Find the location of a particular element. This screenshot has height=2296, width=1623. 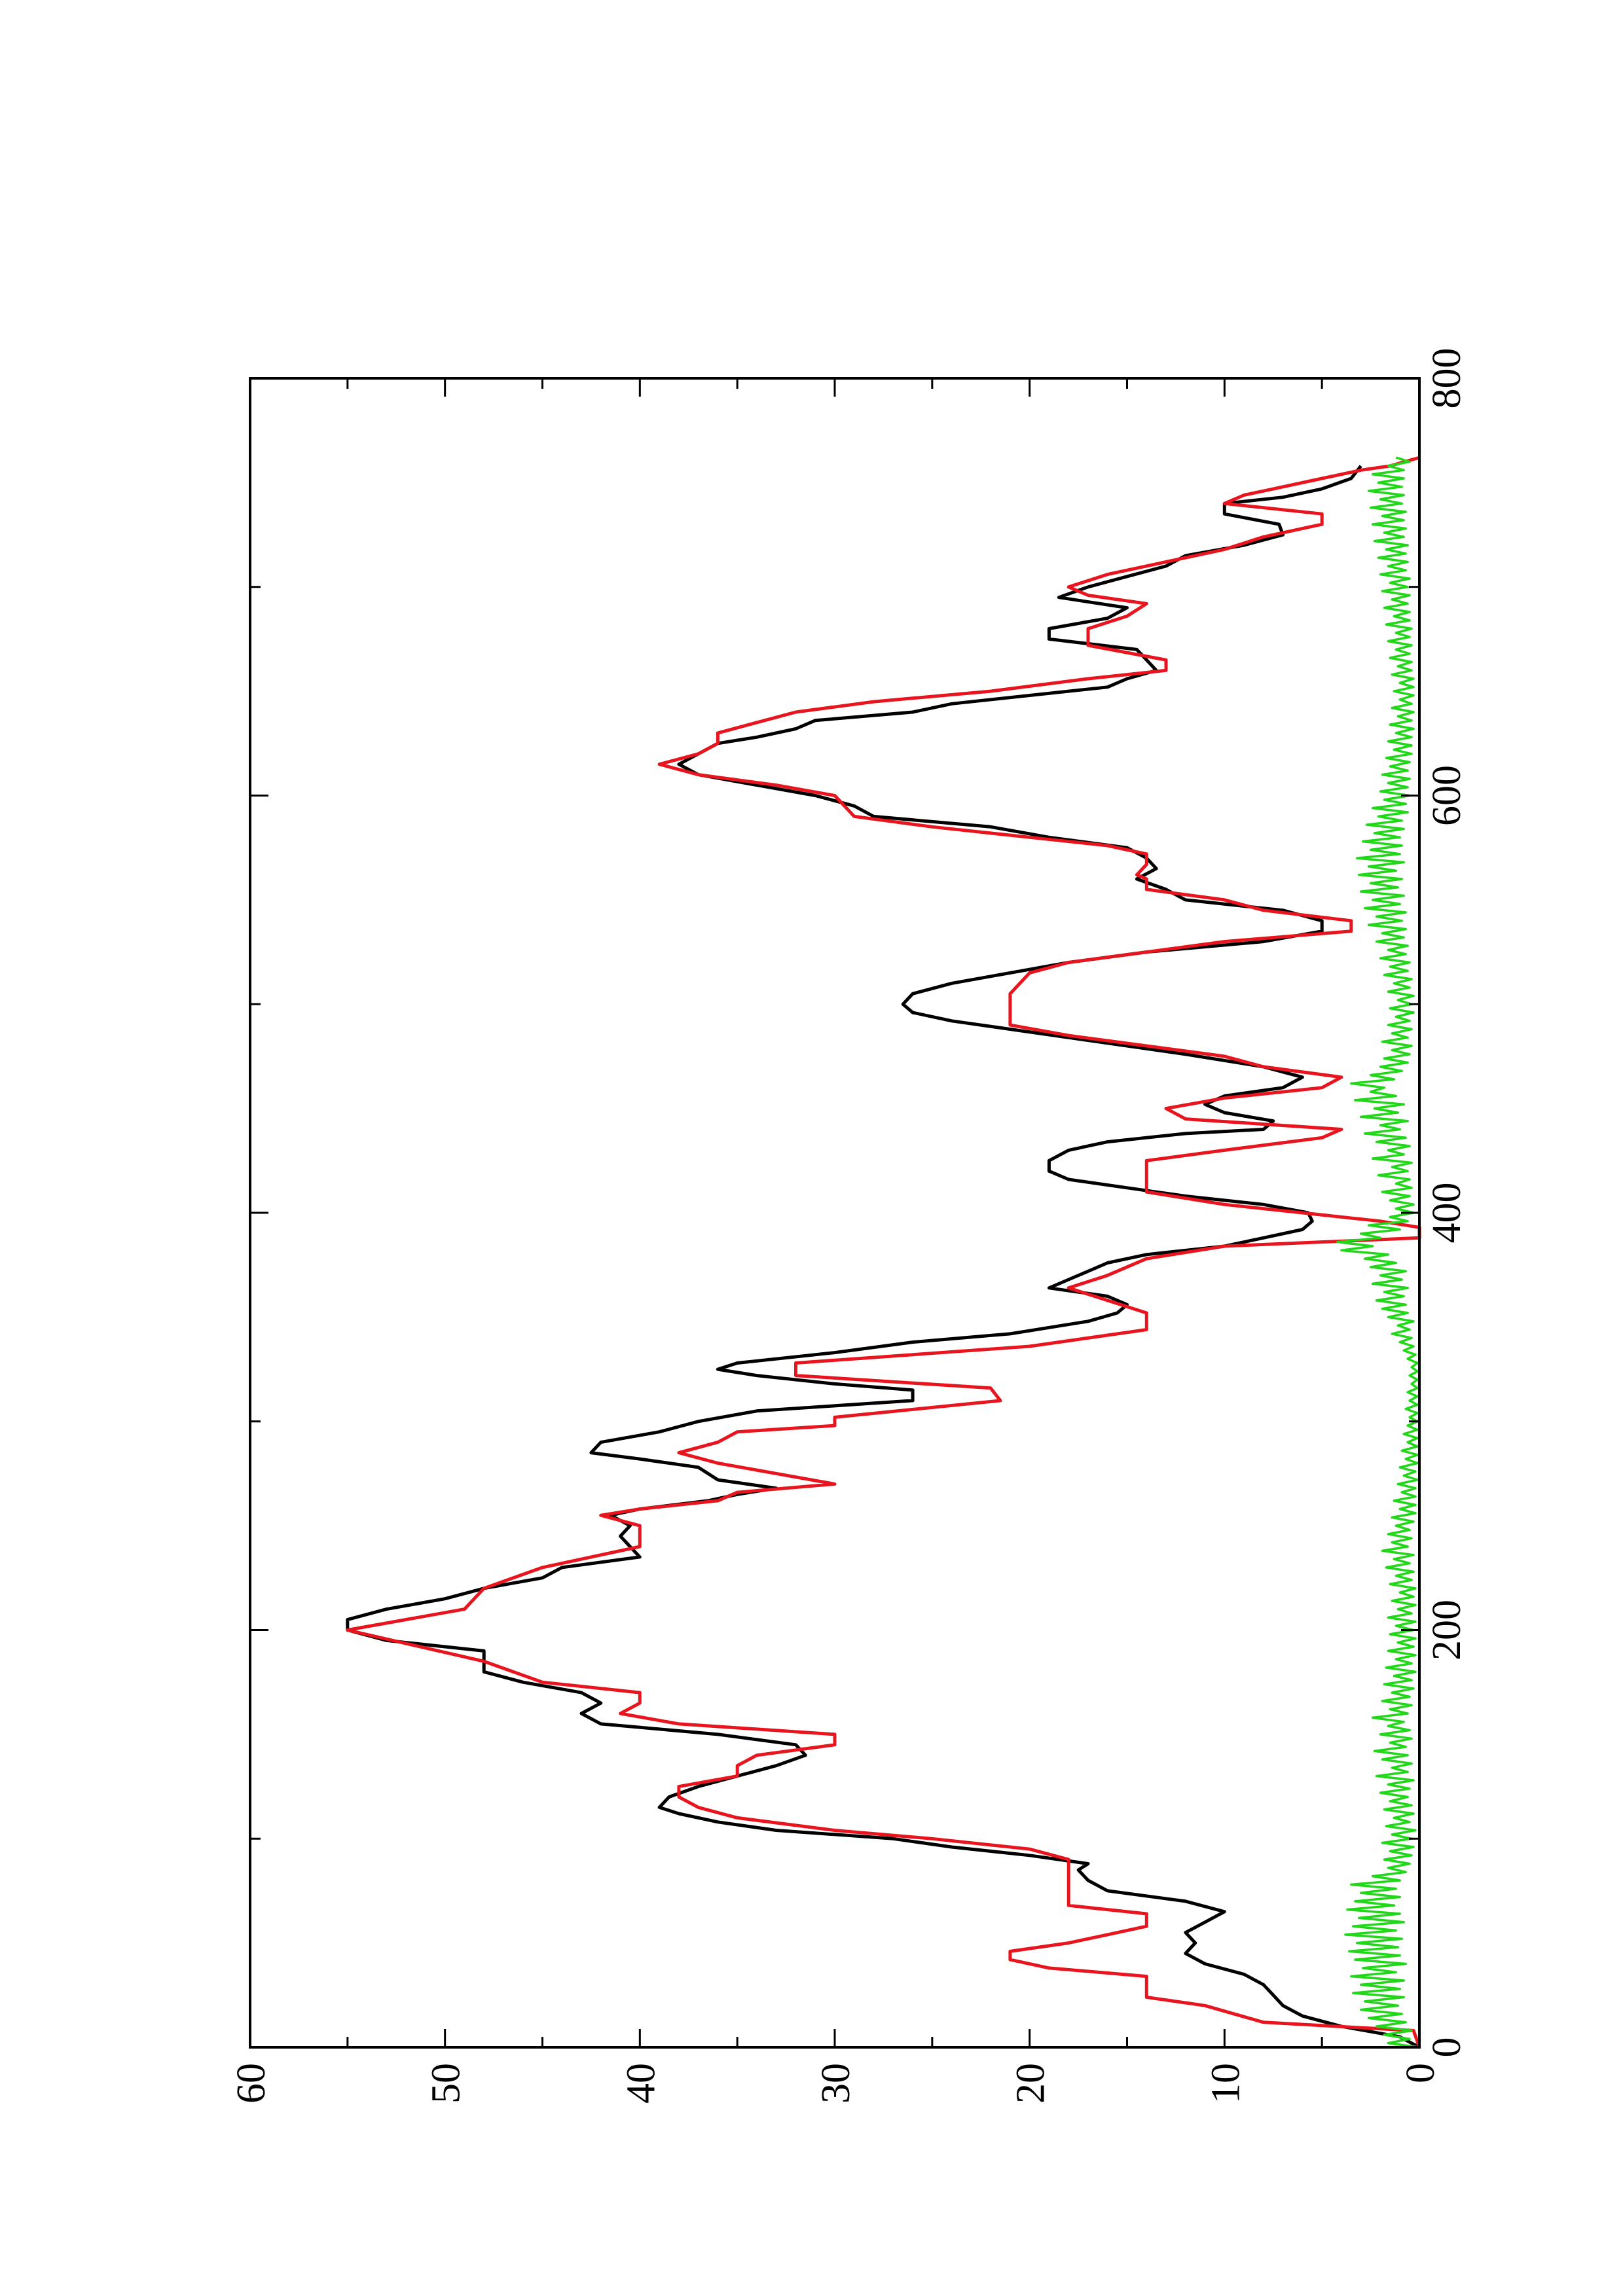

y-tick-label: 40 is located at coordinates (641, 2083).